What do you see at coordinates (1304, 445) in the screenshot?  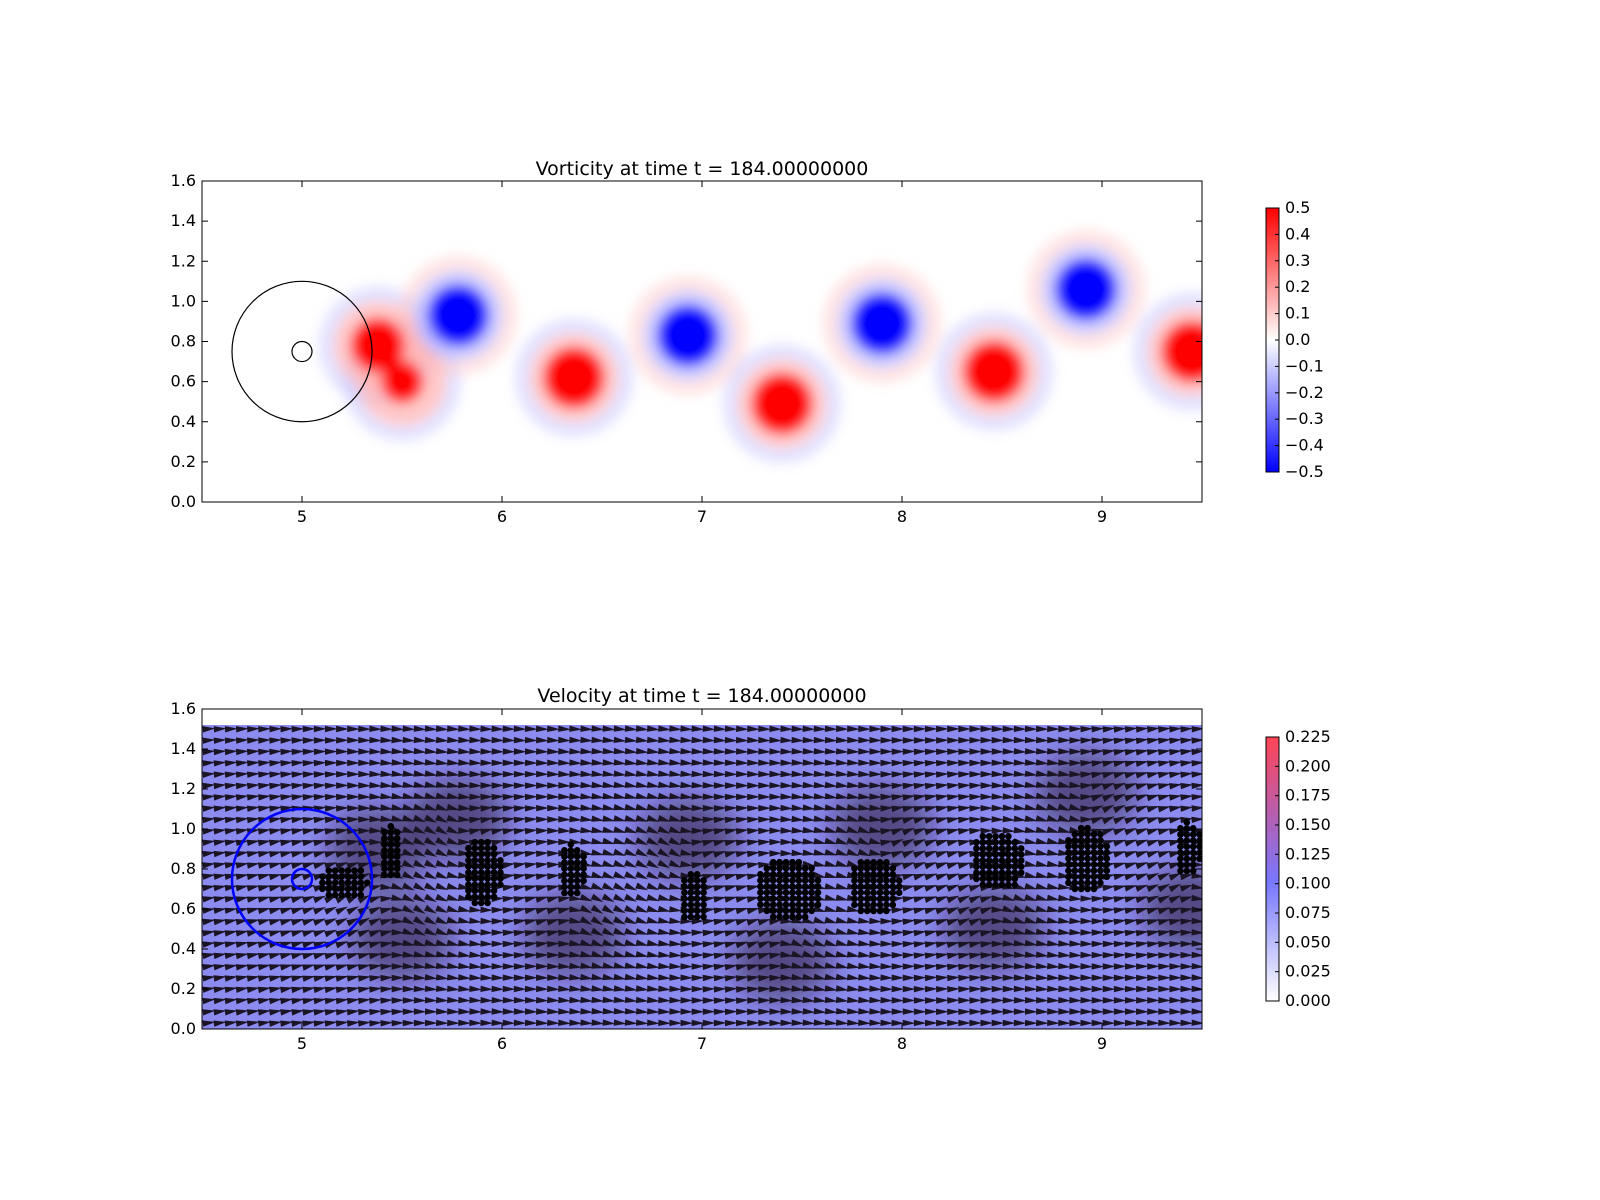 I see `vorticity-colorbar-tick-label: −0.4` at bounding box center [1304, 445].